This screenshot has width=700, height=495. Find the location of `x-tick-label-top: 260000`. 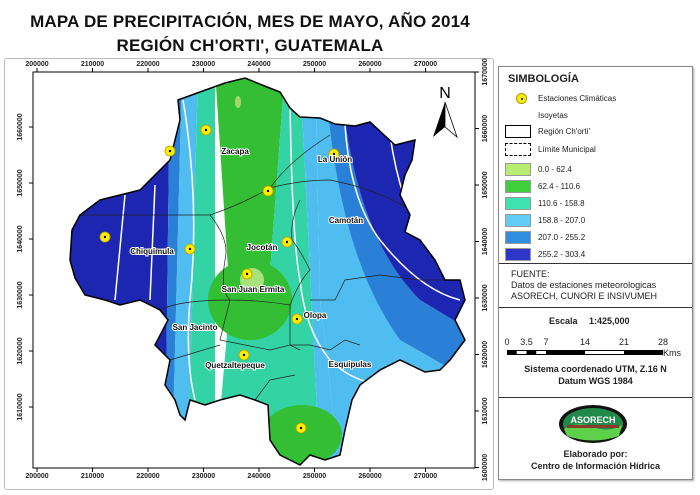

x-tick-label-top: 260000 is located at coordinates (369, 64).